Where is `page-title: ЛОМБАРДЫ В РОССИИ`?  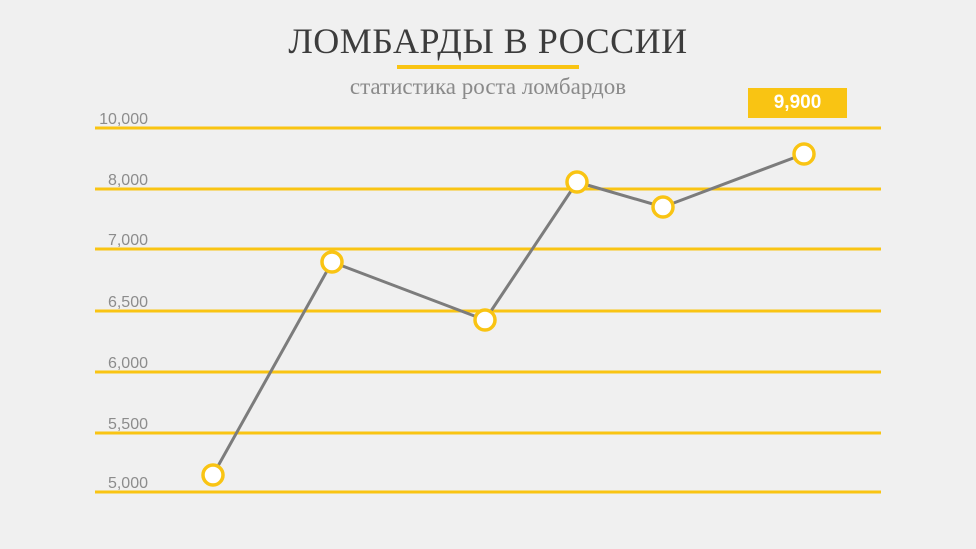 page-title: ЛОМБАРДЫ В РОССИИ is located at coordinates (488, 41).